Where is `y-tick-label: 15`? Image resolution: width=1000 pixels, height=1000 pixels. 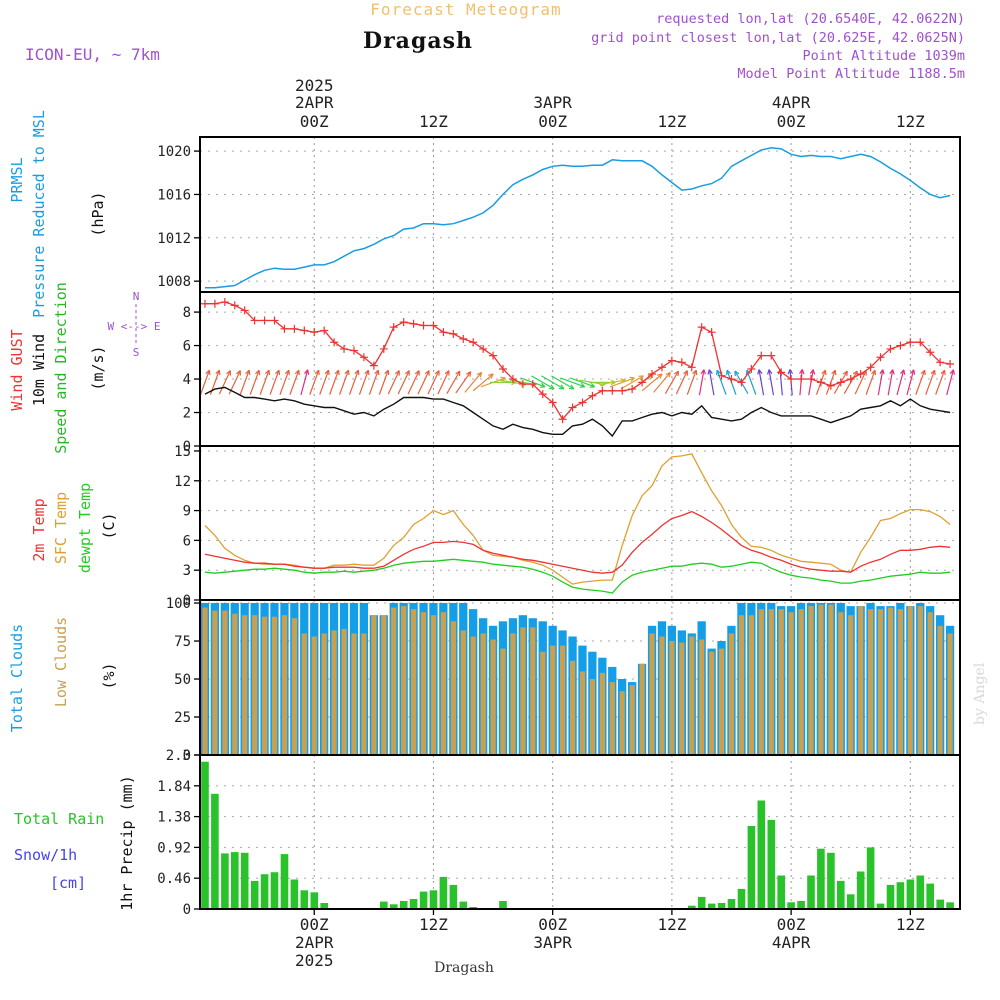 y-tick-label: 15 is located at coordinates (182, 452).